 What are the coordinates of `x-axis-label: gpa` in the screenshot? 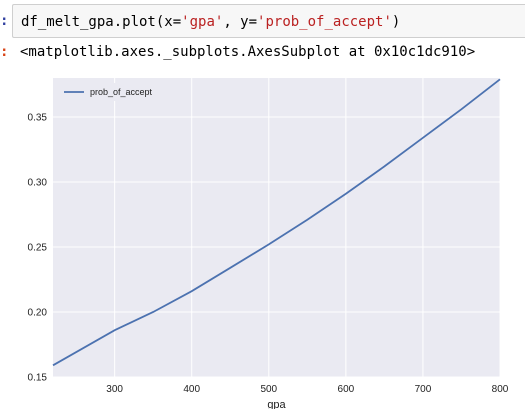 It's located at (276, 404).